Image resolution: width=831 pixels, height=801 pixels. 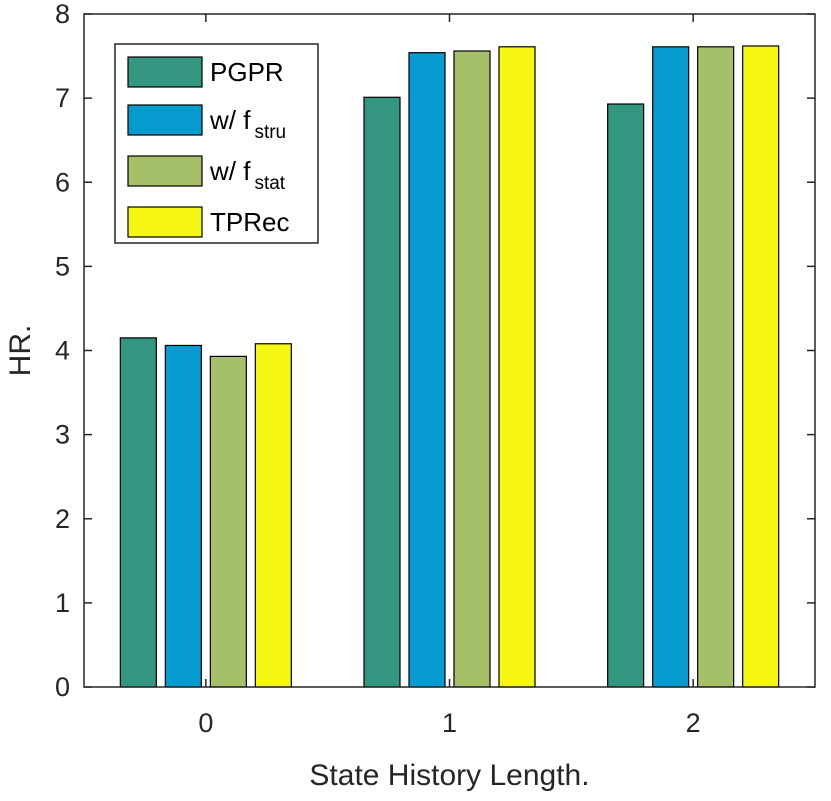 I want to click on x-tick-label: 0, so click(x=205, y=723).